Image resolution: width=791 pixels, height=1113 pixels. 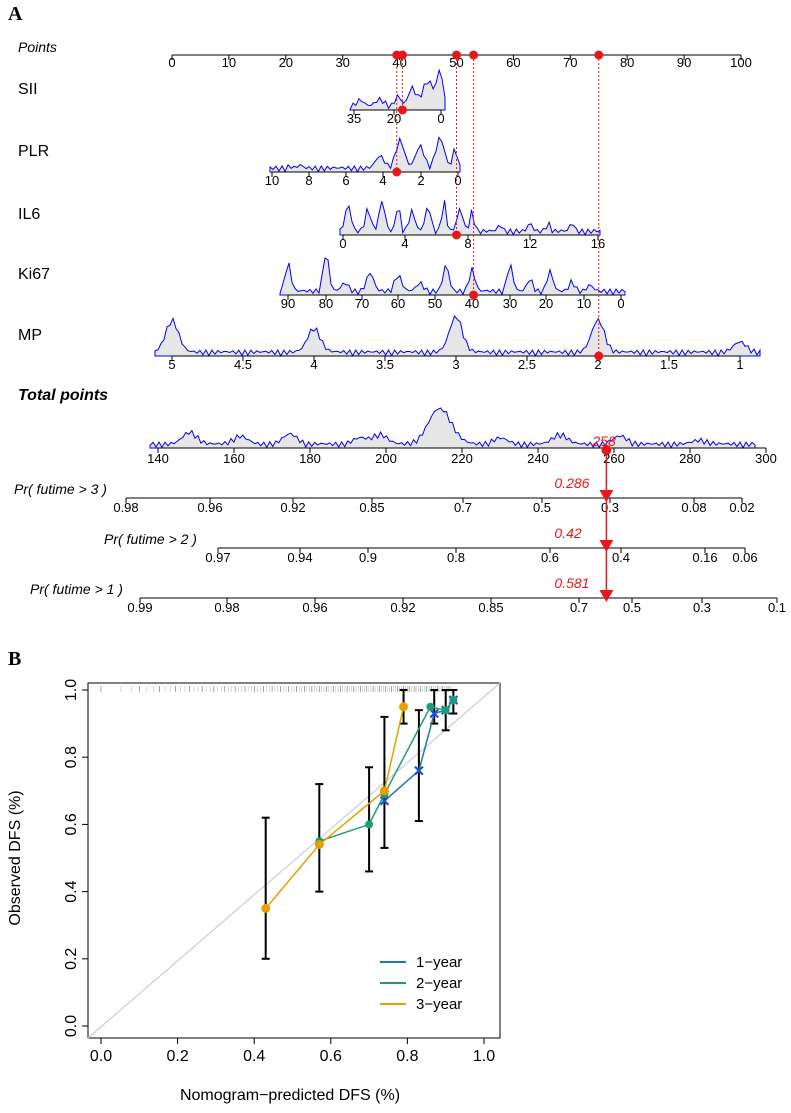 What do you see at coordinates (621, 557) in the screenshot?
I see `probability-tick-label: 0.4` at bounding box center [621, 557].